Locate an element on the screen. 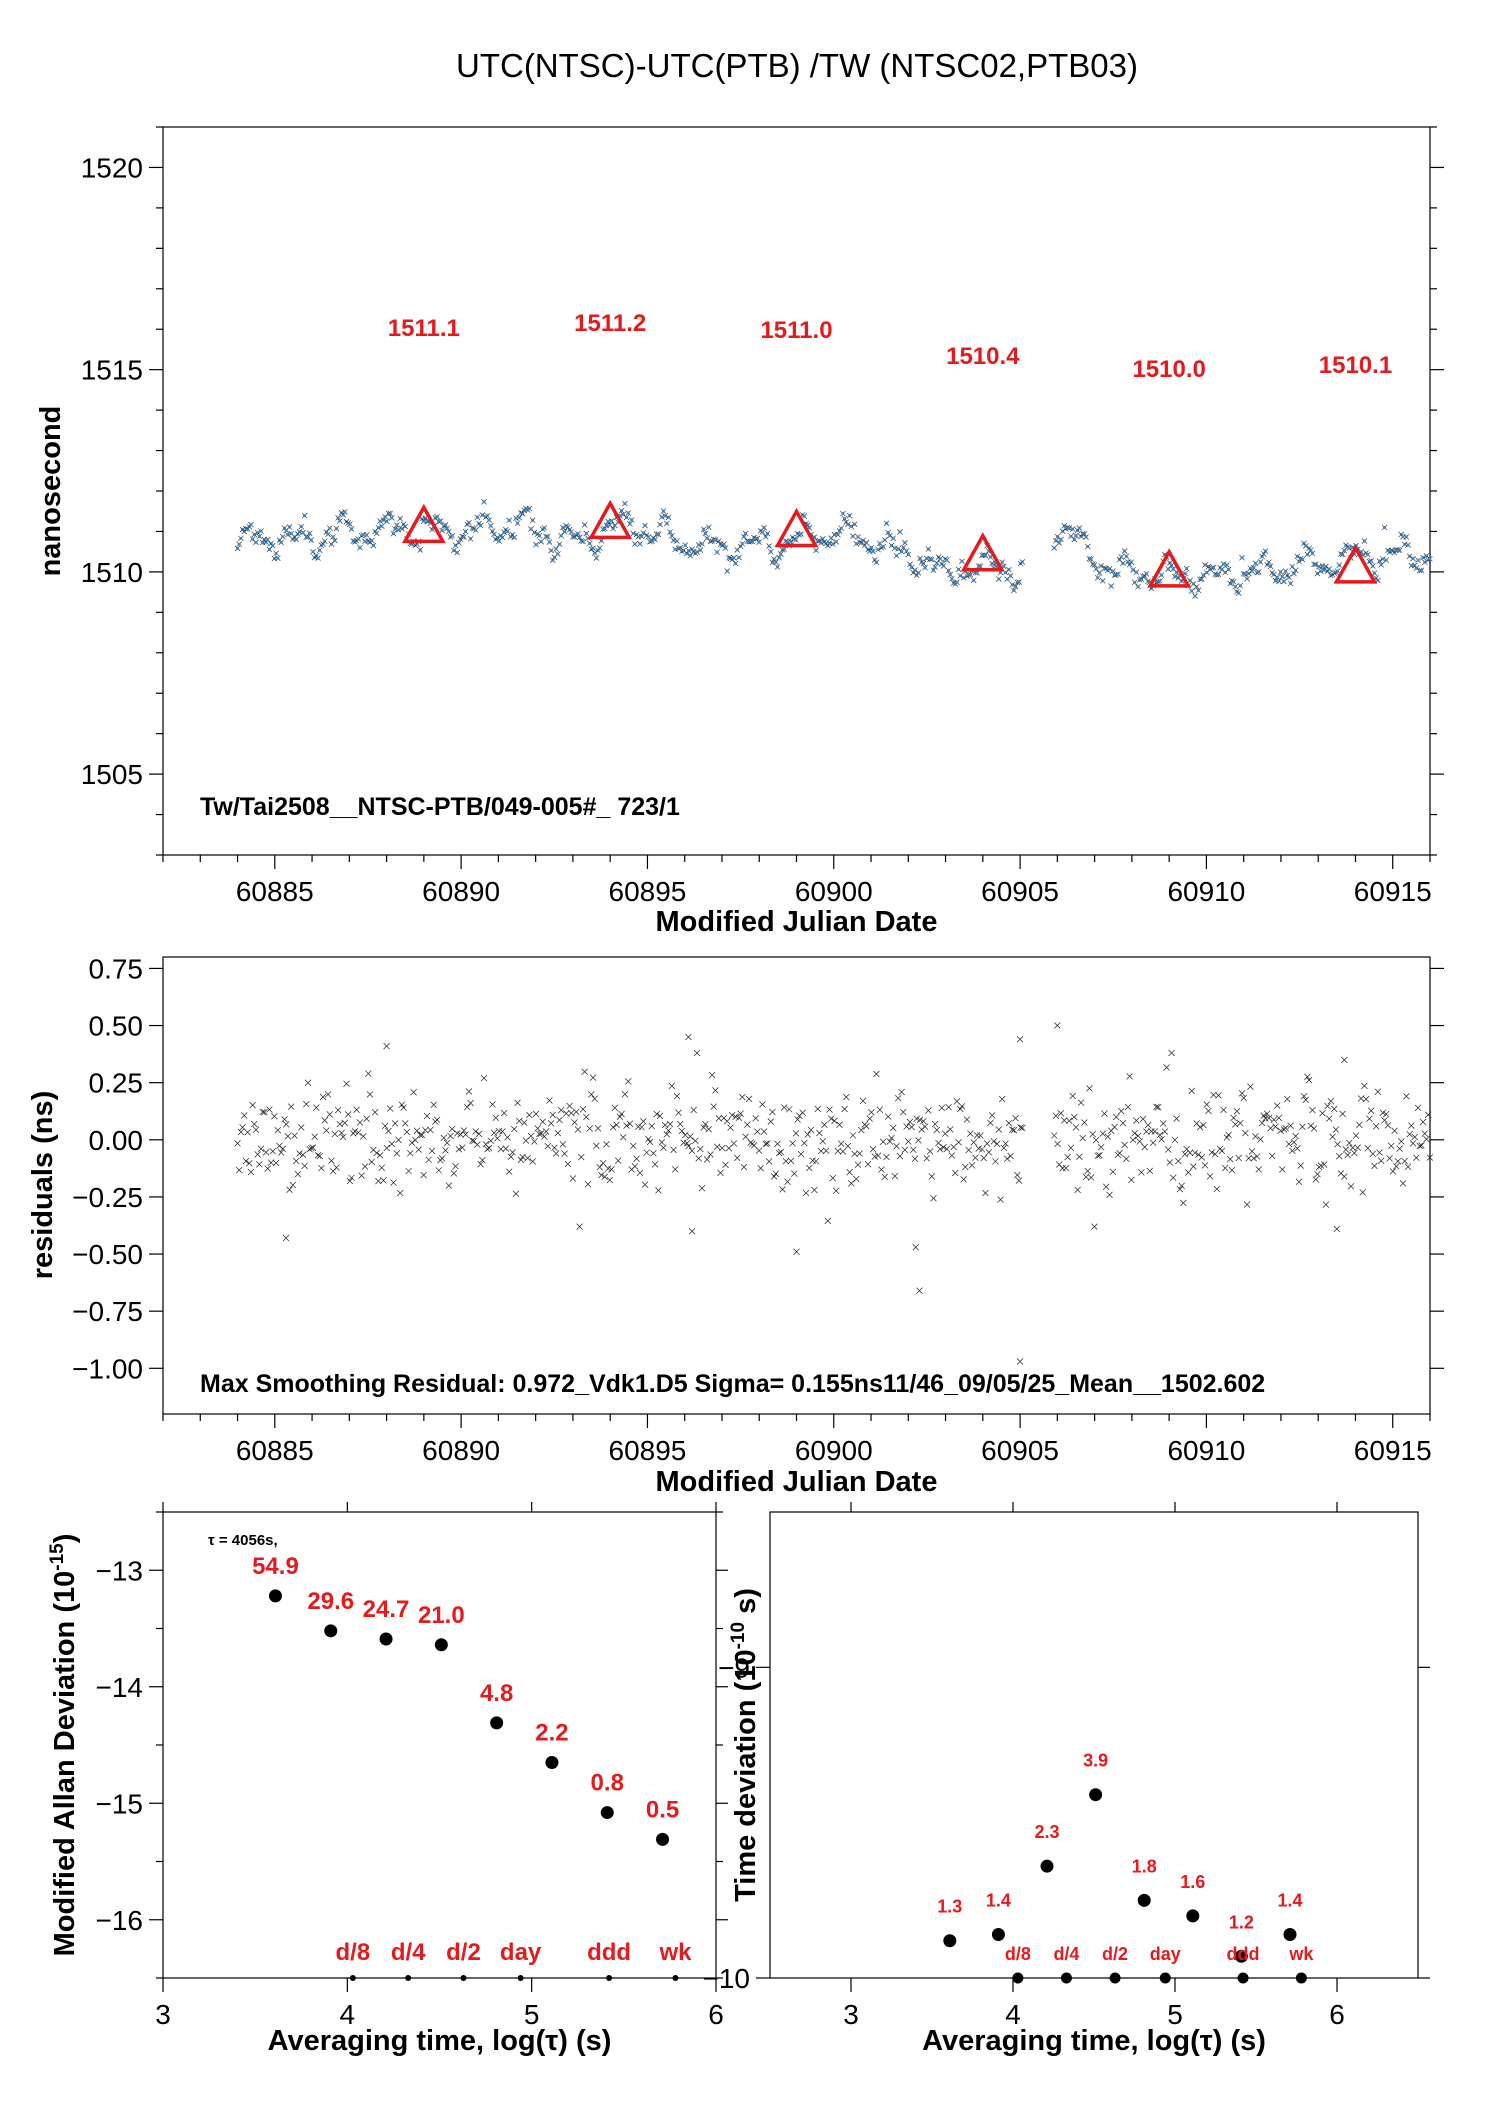 The width and height of the screenshot is (1488, 2105). deviation-value-label: 24.7 is located at coordinates (386, 1609).